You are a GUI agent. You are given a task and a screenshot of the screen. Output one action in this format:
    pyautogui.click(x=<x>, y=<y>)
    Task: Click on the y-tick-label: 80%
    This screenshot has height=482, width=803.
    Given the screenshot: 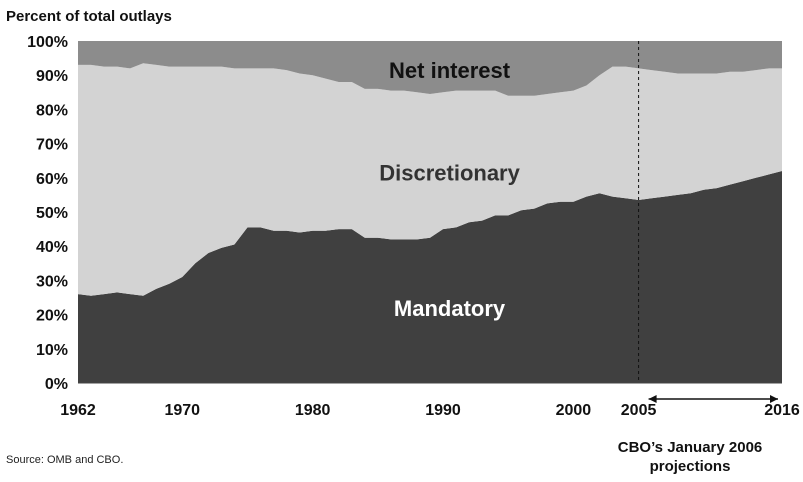 What is the action you would take?
    pyautogui.click(x=52, y=110)
    